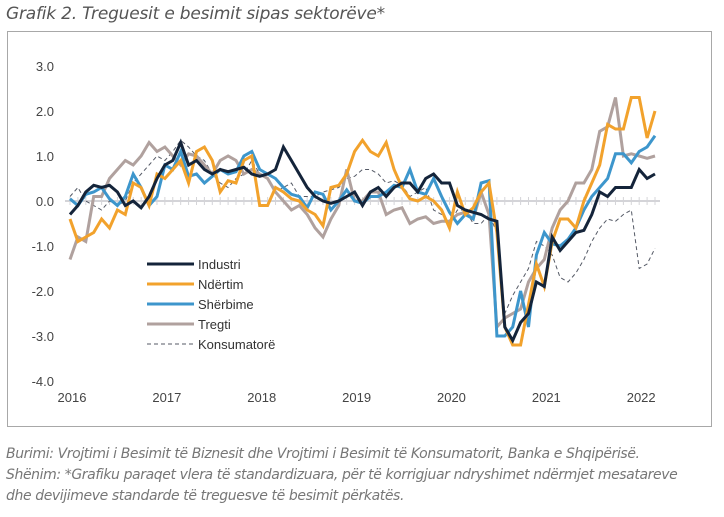 The width and height of the screenshot is (724, 517). Describe the element at coordinates (546, 397) in the screenshot. I see `x-tick-label: 2021` at that location.